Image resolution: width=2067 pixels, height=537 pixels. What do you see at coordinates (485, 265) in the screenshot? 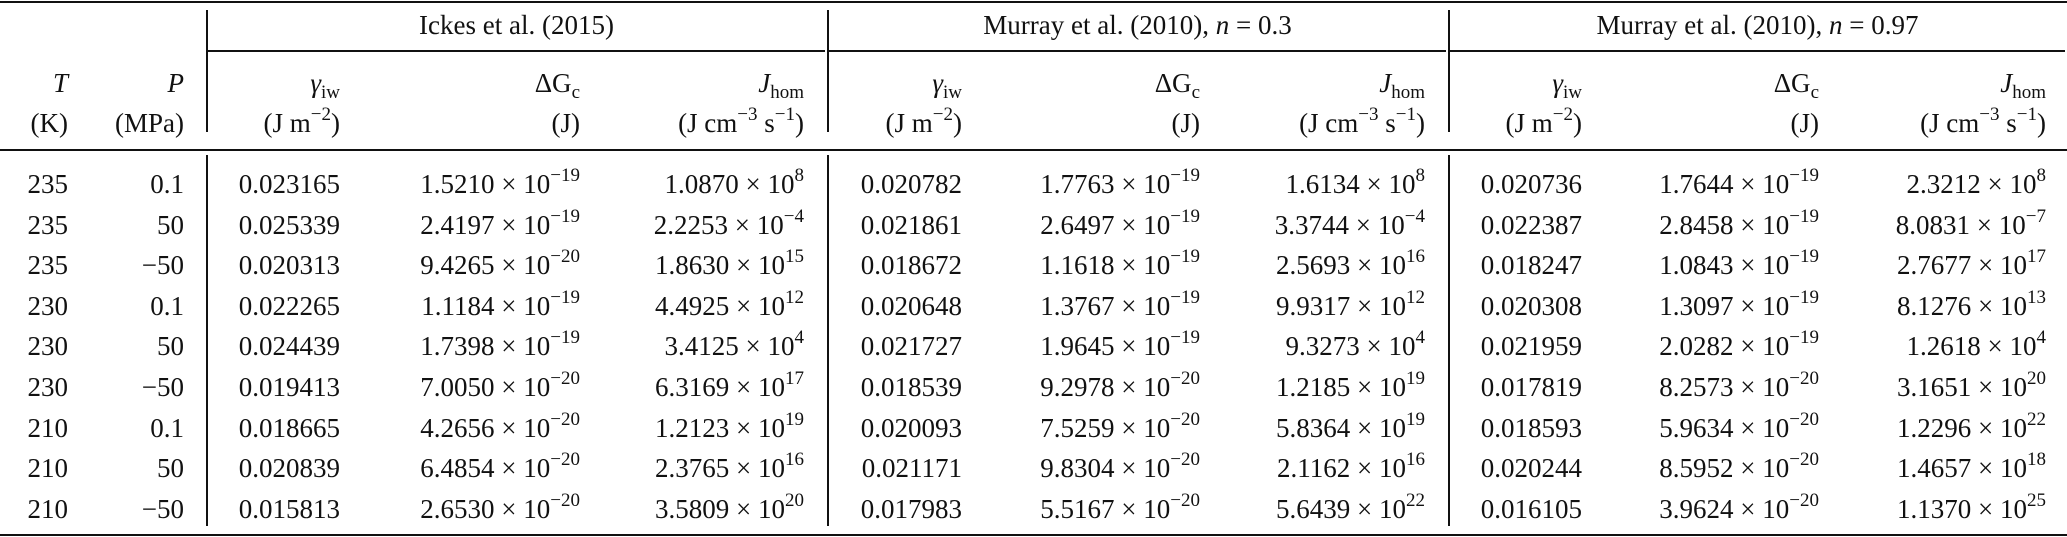
I see `cell-delta-g-1-mantissa: 9.4265 × 10` at bounding box center [485, 265].